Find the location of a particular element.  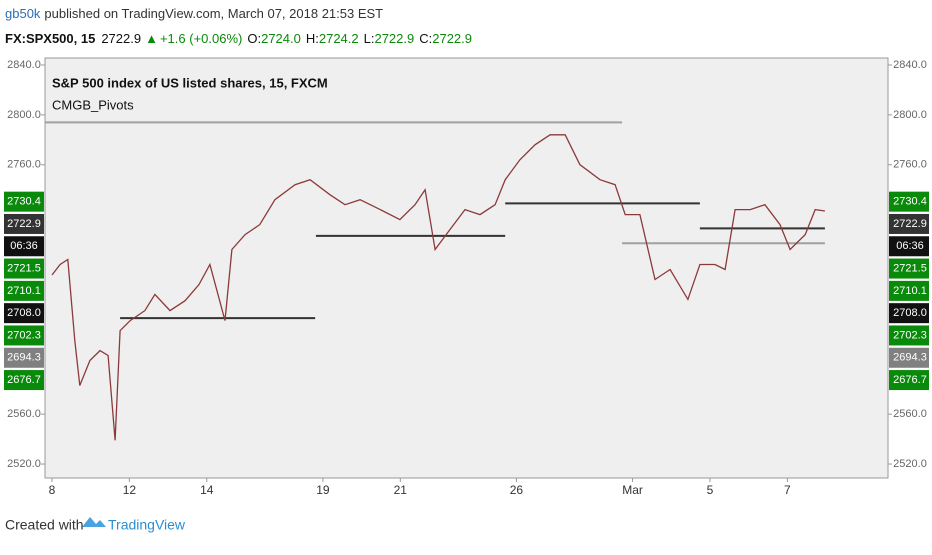

high: 2724.2 is located at coordinates (339, 38).